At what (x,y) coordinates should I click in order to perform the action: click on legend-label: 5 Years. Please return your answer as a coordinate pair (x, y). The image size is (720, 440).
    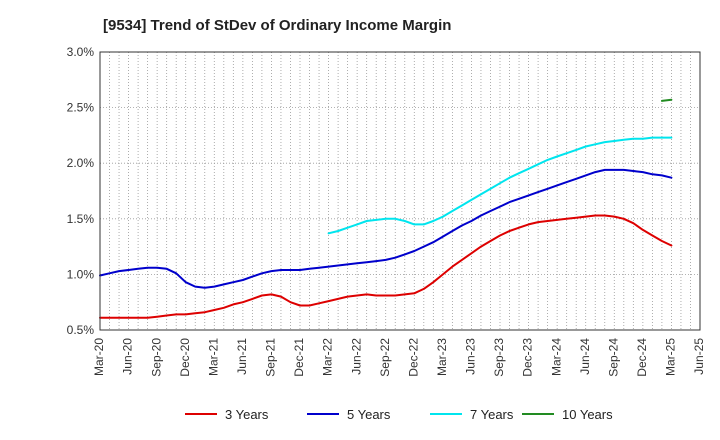
    Looking at the image, I should click on (369, 414).